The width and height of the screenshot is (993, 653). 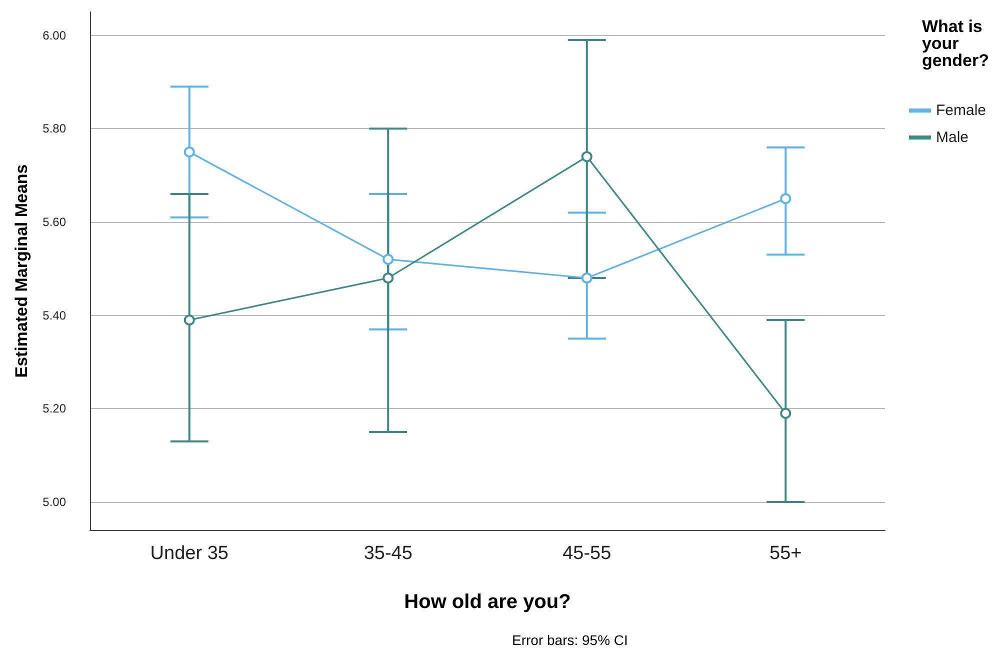 I want to click on x-tick-label: 35-45, so click(x=388, y=553).